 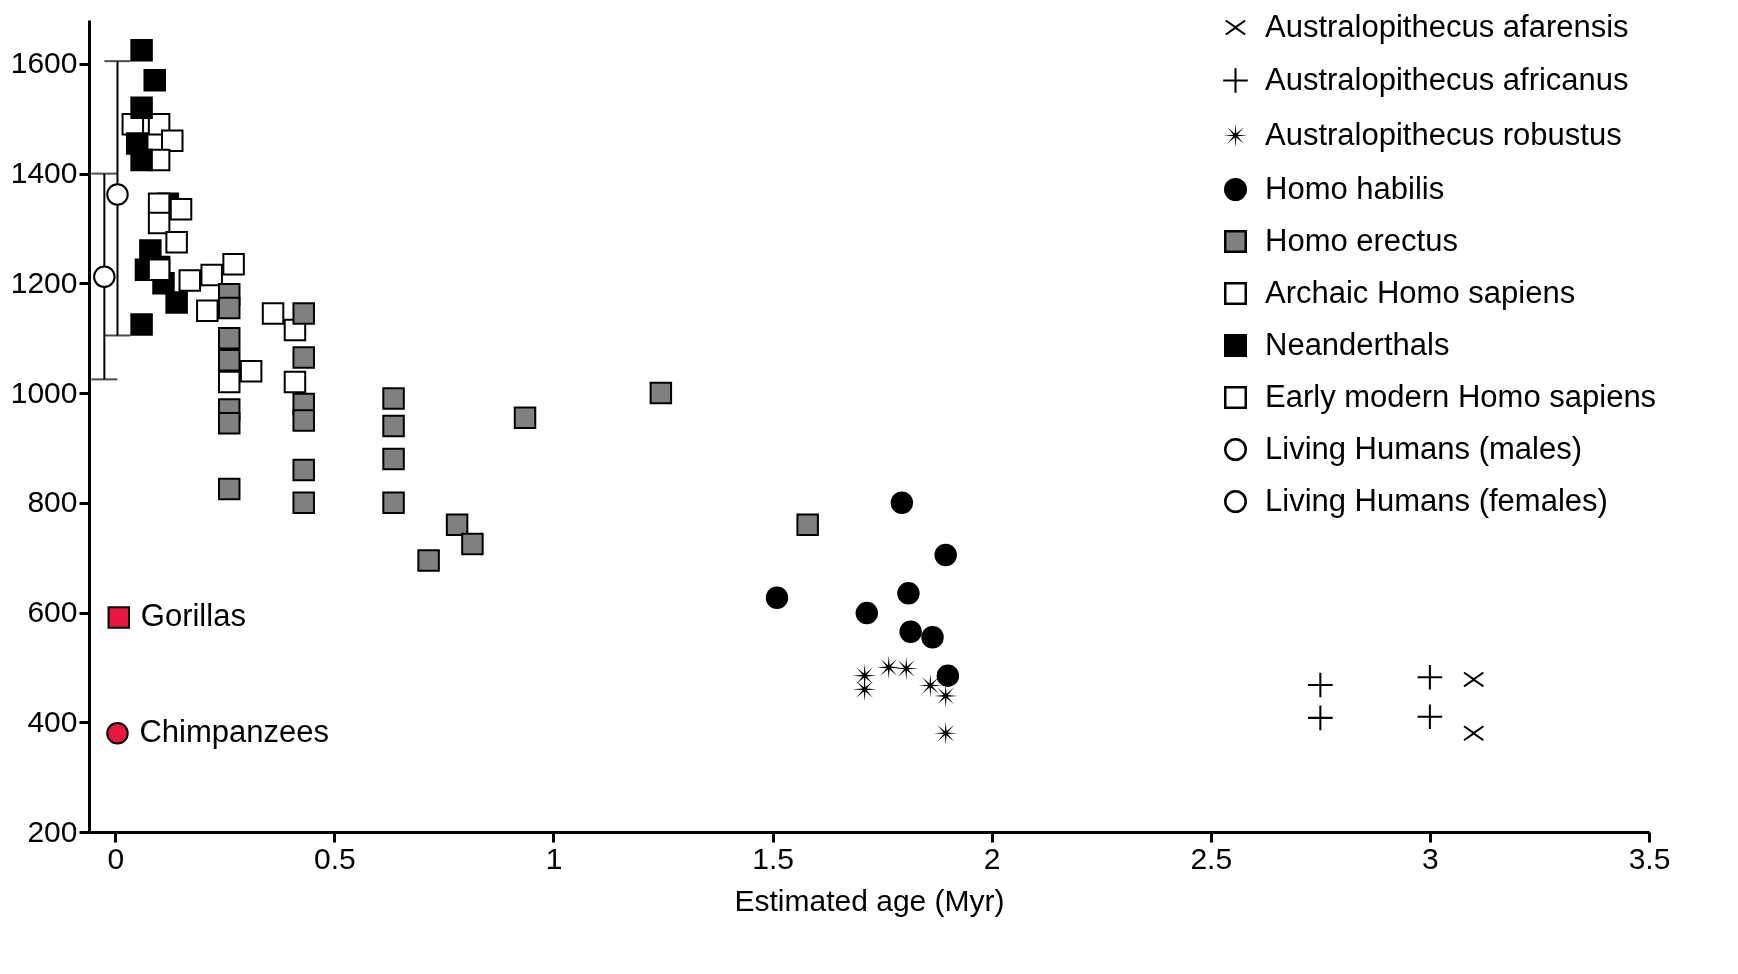 I want to click on annotation: Gorillas, so click(x=193, y=616).